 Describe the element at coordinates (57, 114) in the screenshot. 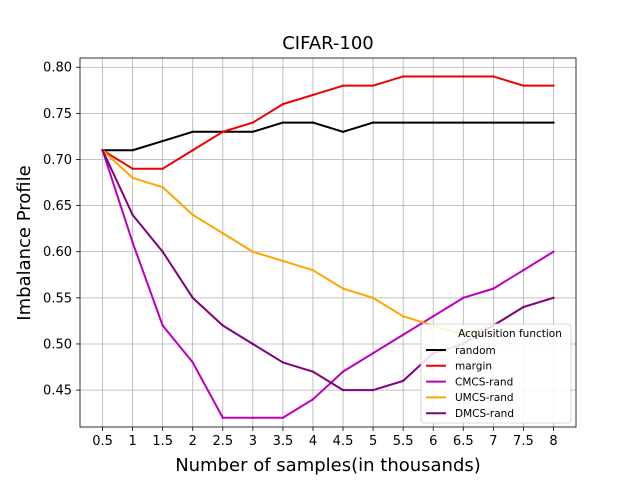

I see `y-tick-label: 0.75` at that location.